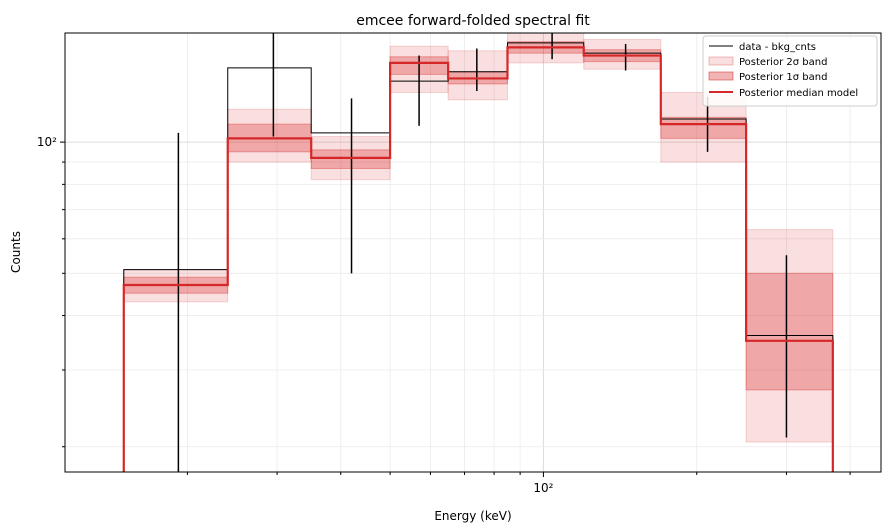 This screenshot has width=891, height=531. I want to click on legend-1sigma-swatch, so click(721, 76).